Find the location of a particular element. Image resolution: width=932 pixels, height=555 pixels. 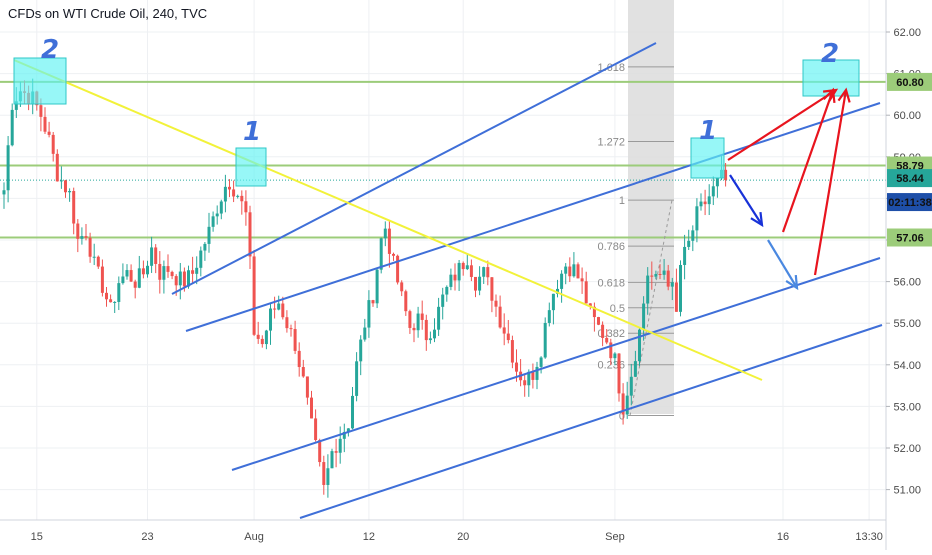

y-tick-label: 62.00 is located at coordinates (907, 33).